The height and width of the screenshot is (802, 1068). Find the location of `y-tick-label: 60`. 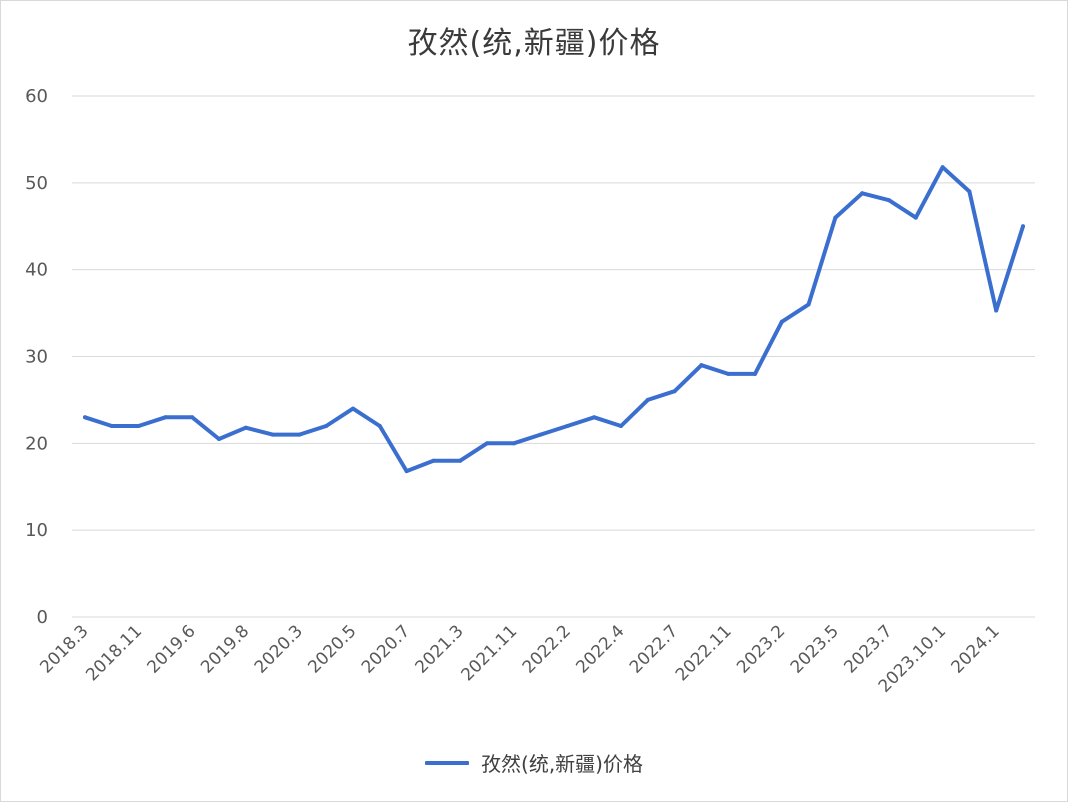

y-tick-label: 60 is located at coordinates (36, 96).